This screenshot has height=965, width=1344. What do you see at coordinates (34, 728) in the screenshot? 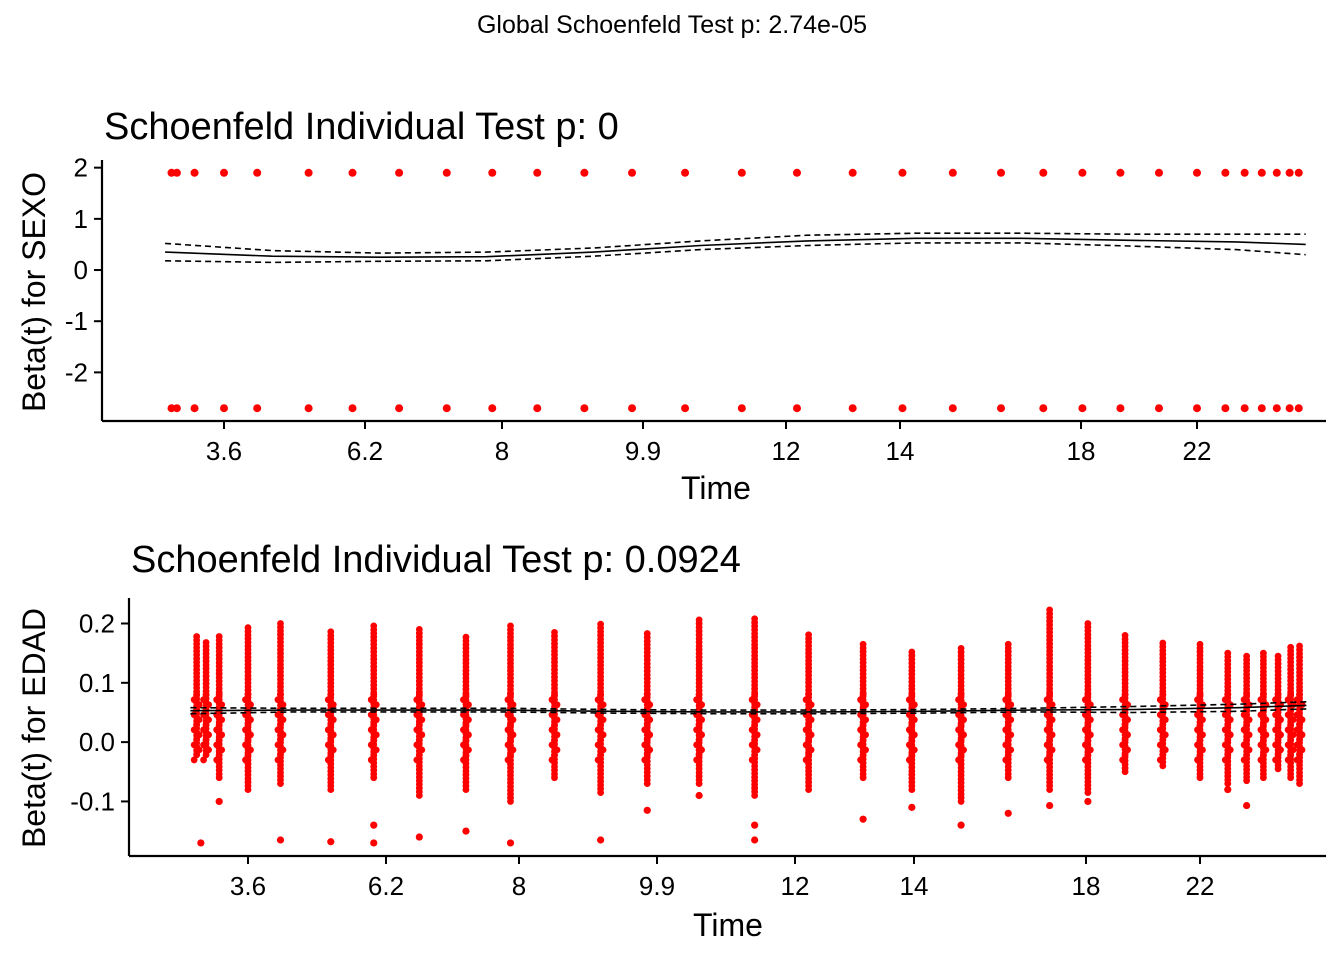
I see `y-axis-label: Beta(t) for EDAD` at bounding box center [34, 728].